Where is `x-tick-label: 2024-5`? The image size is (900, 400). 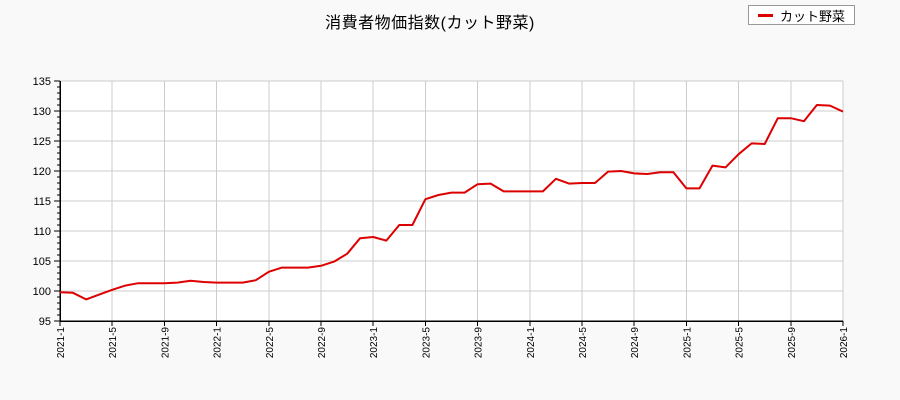
x-tick-label: 2024-5 is located at coordinates (583, 343).